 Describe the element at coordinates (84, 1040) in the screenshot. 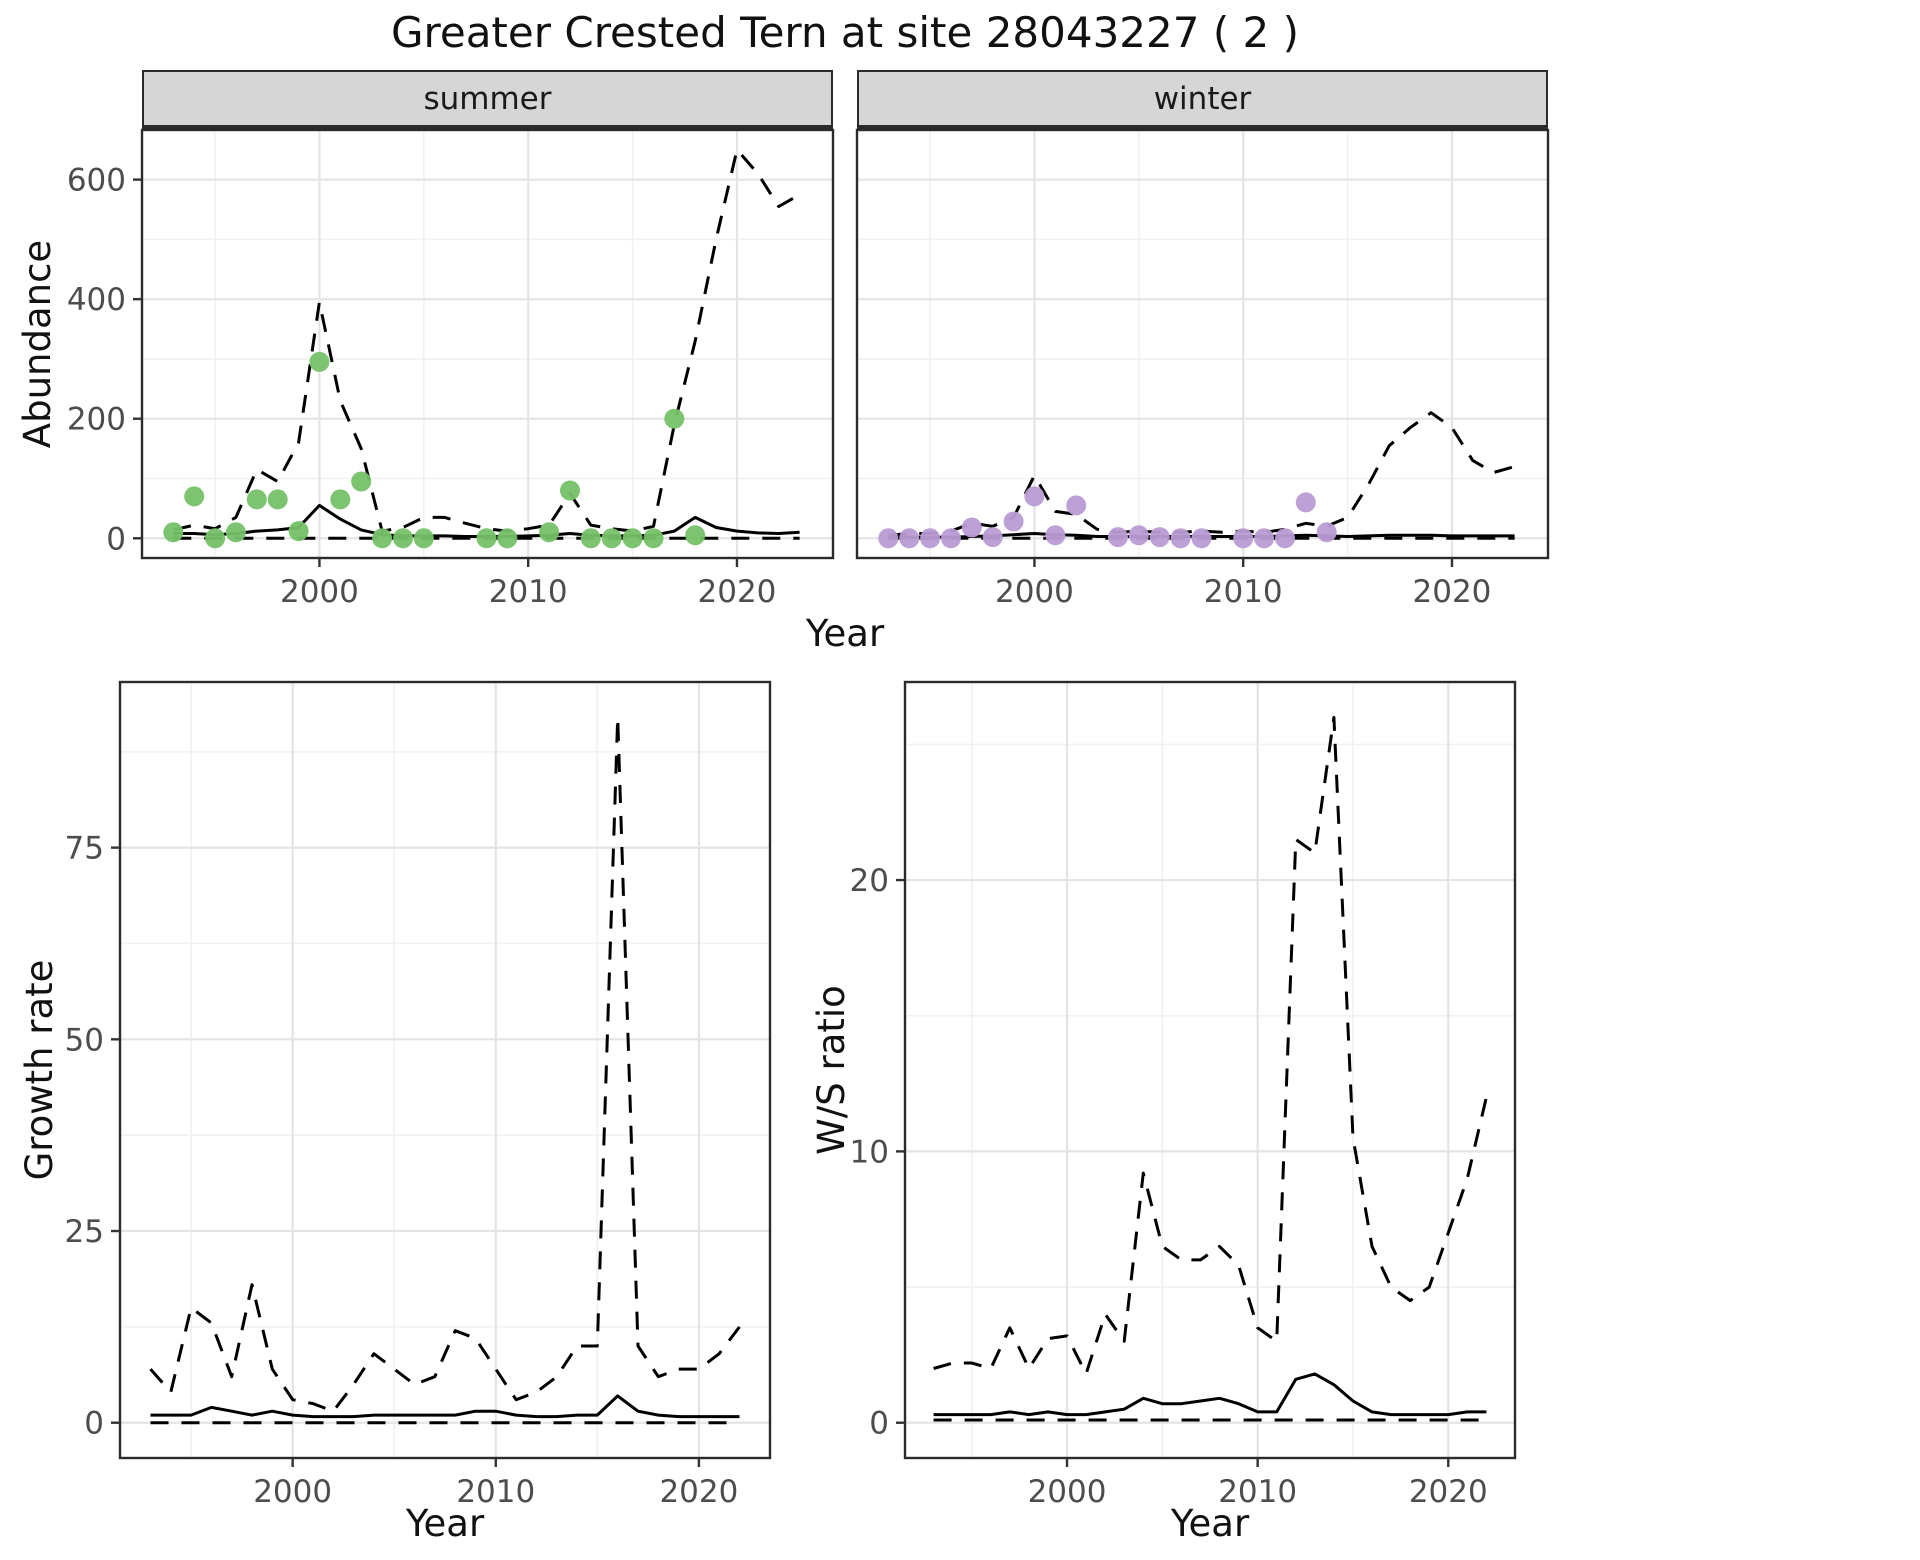

I see `y-tick-label: 50` at that location.